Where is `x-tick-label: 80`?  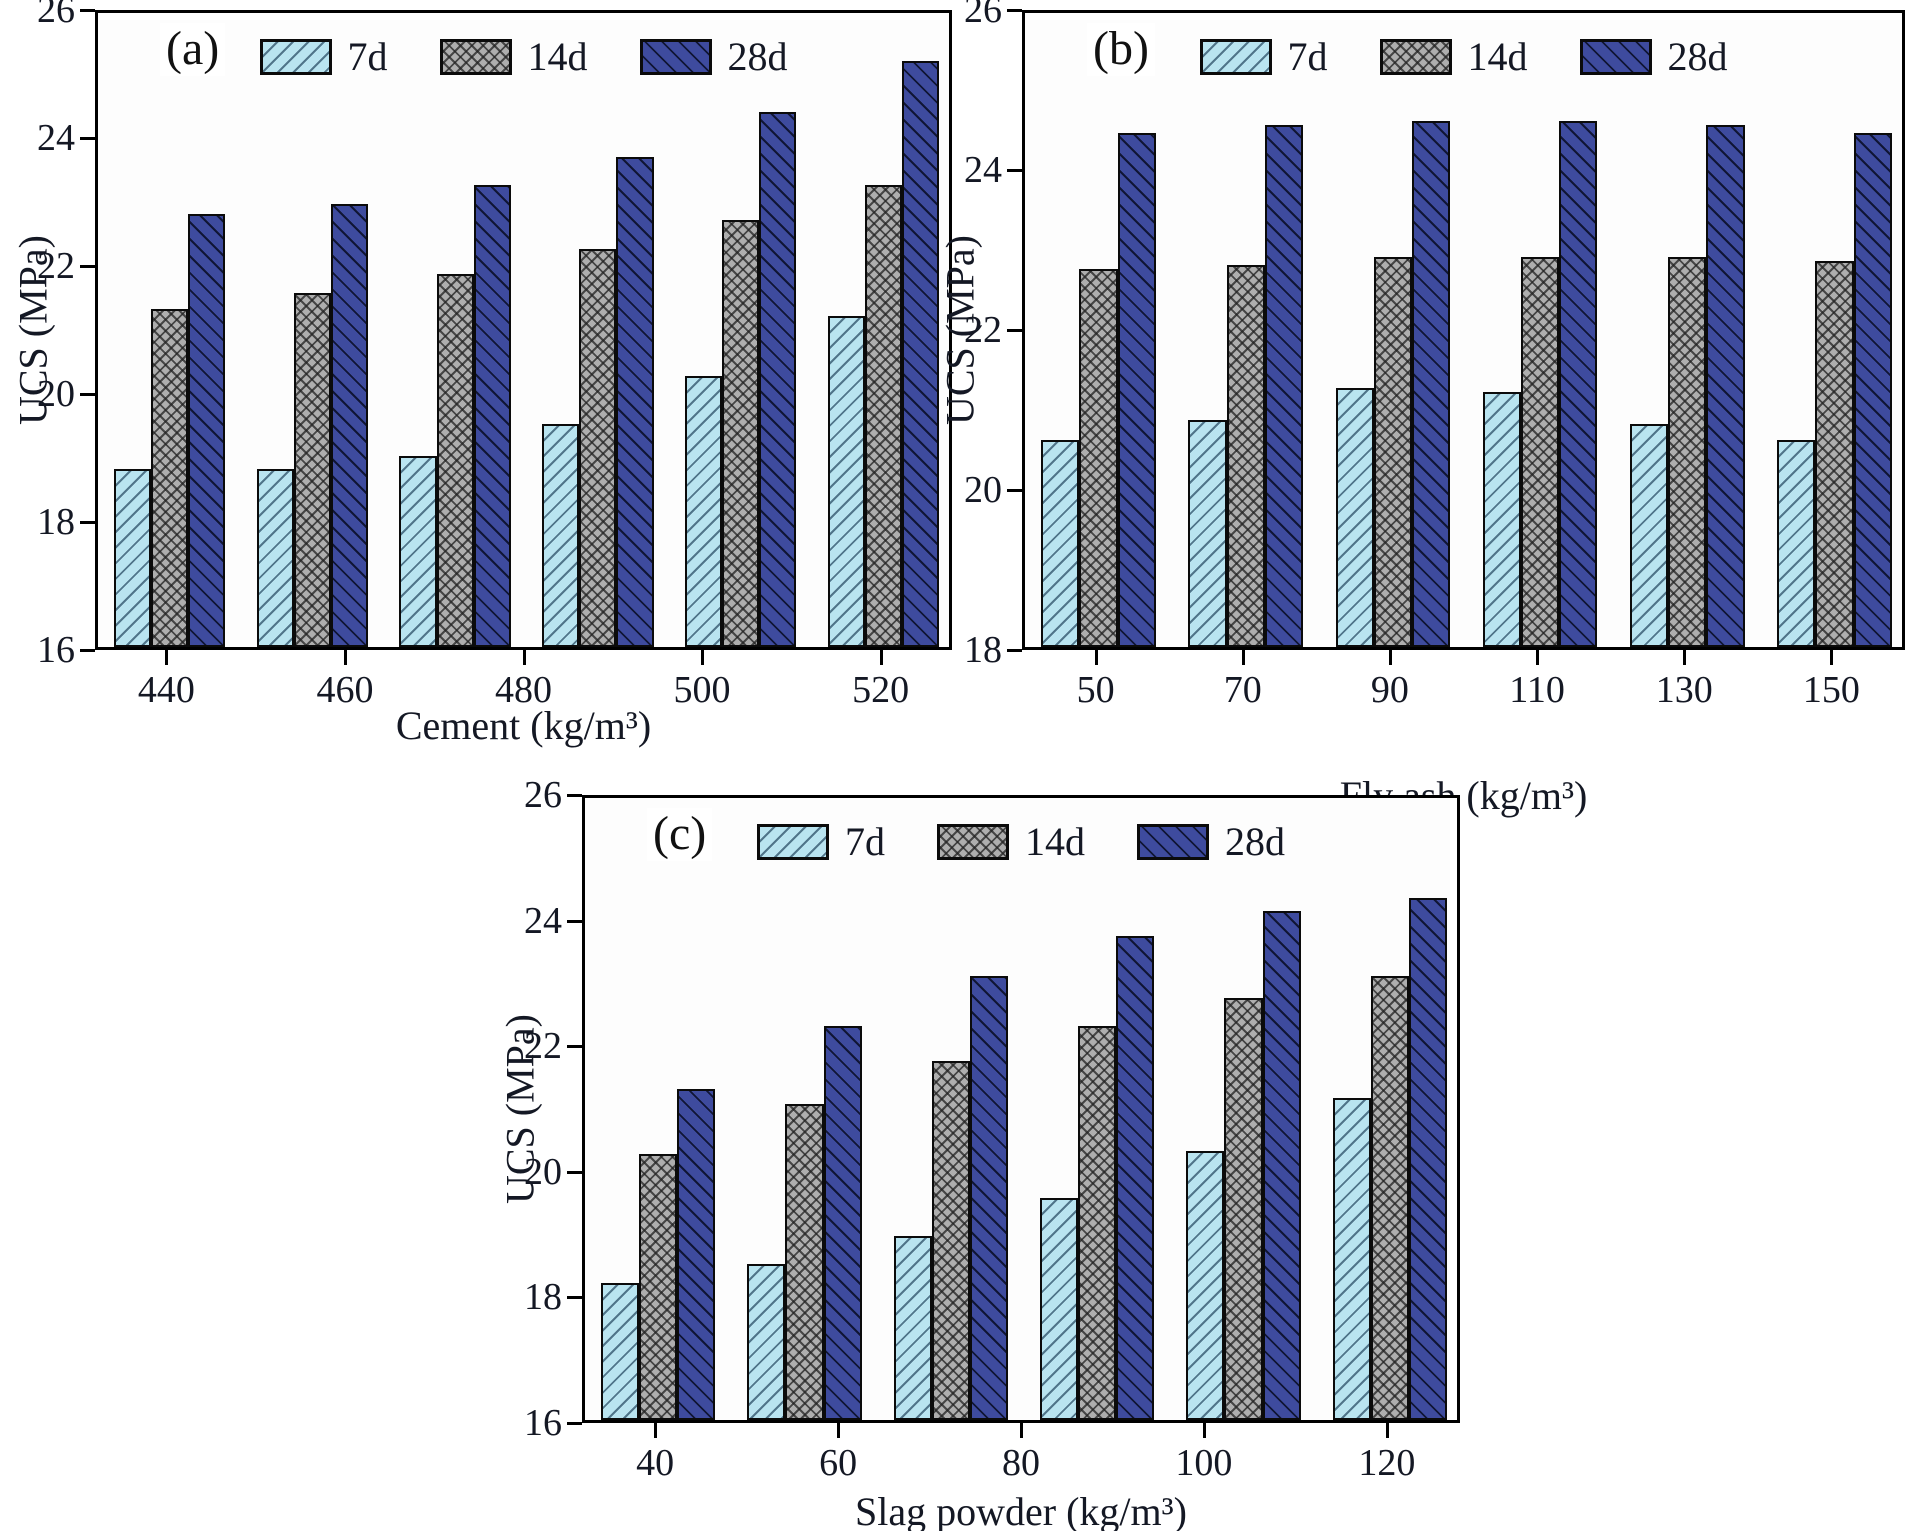
x-tick-label: 80 is located at coordinates (1021, 1463).